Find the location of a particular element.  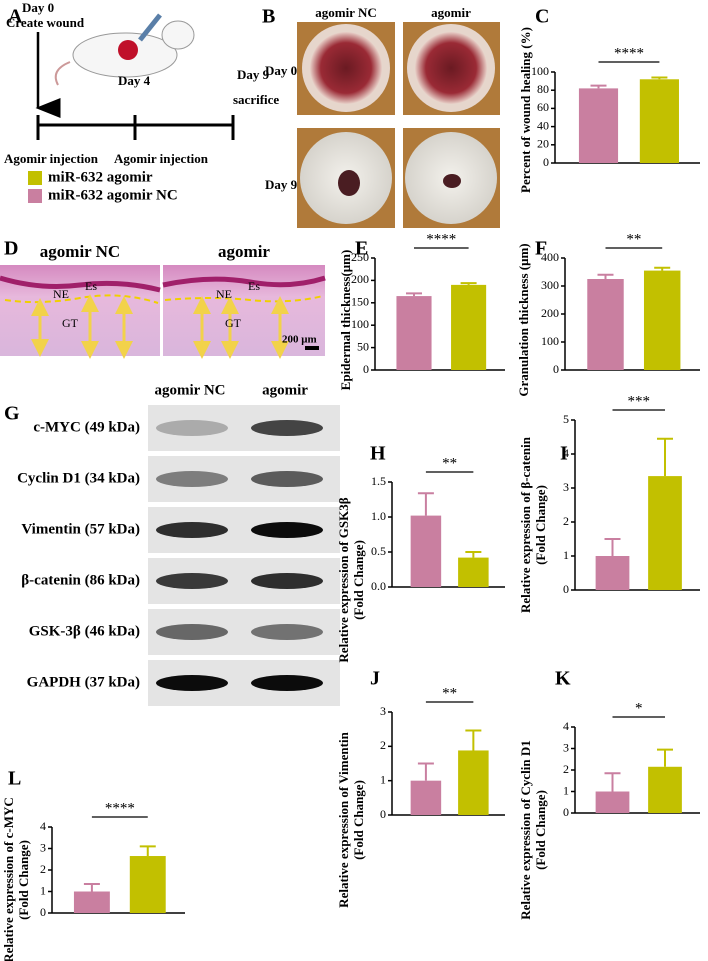

significance-label: *** is located at coordinates (639, 401).